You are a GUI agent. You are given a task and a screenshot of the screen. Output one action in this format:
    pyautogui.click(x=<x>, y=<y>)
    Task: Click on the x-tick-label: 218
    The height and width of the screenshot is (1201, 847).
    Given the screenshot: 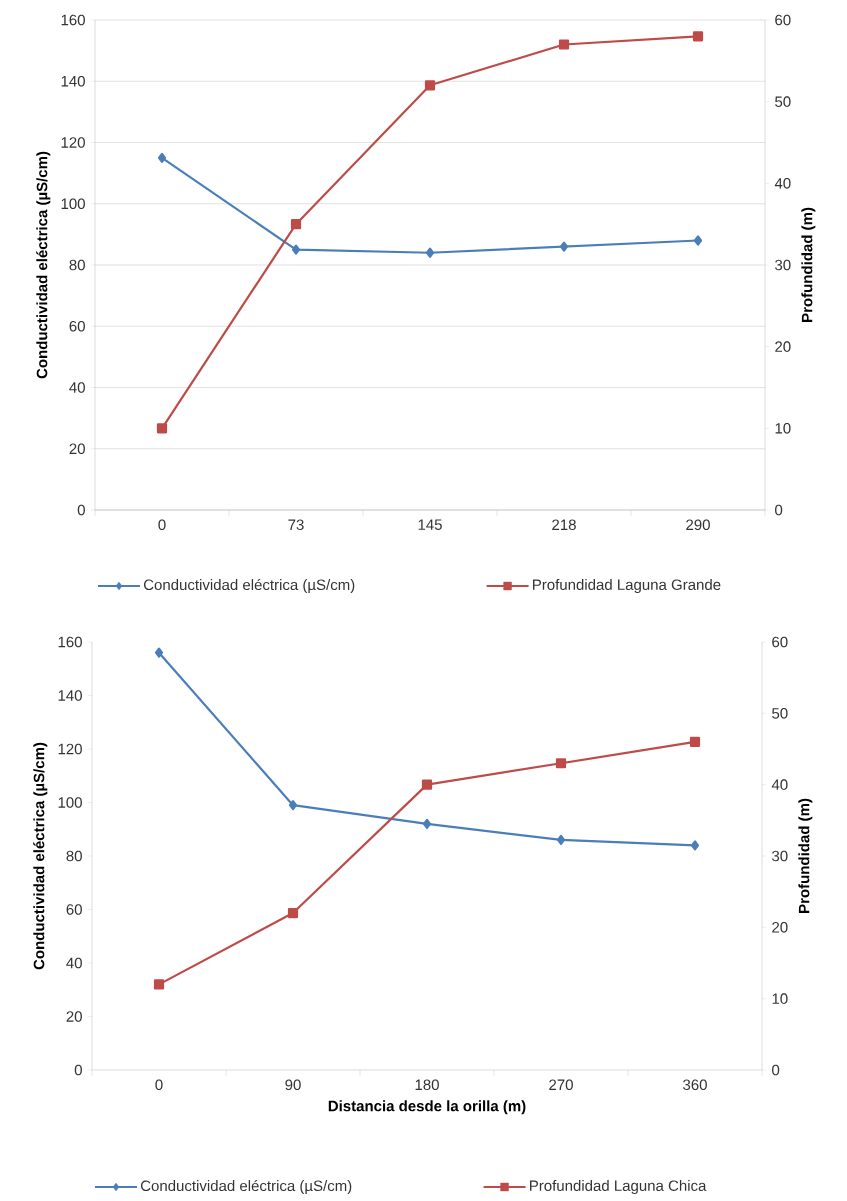 What is the action you would take?
    pyautogui.click(x=564, y=525)
    